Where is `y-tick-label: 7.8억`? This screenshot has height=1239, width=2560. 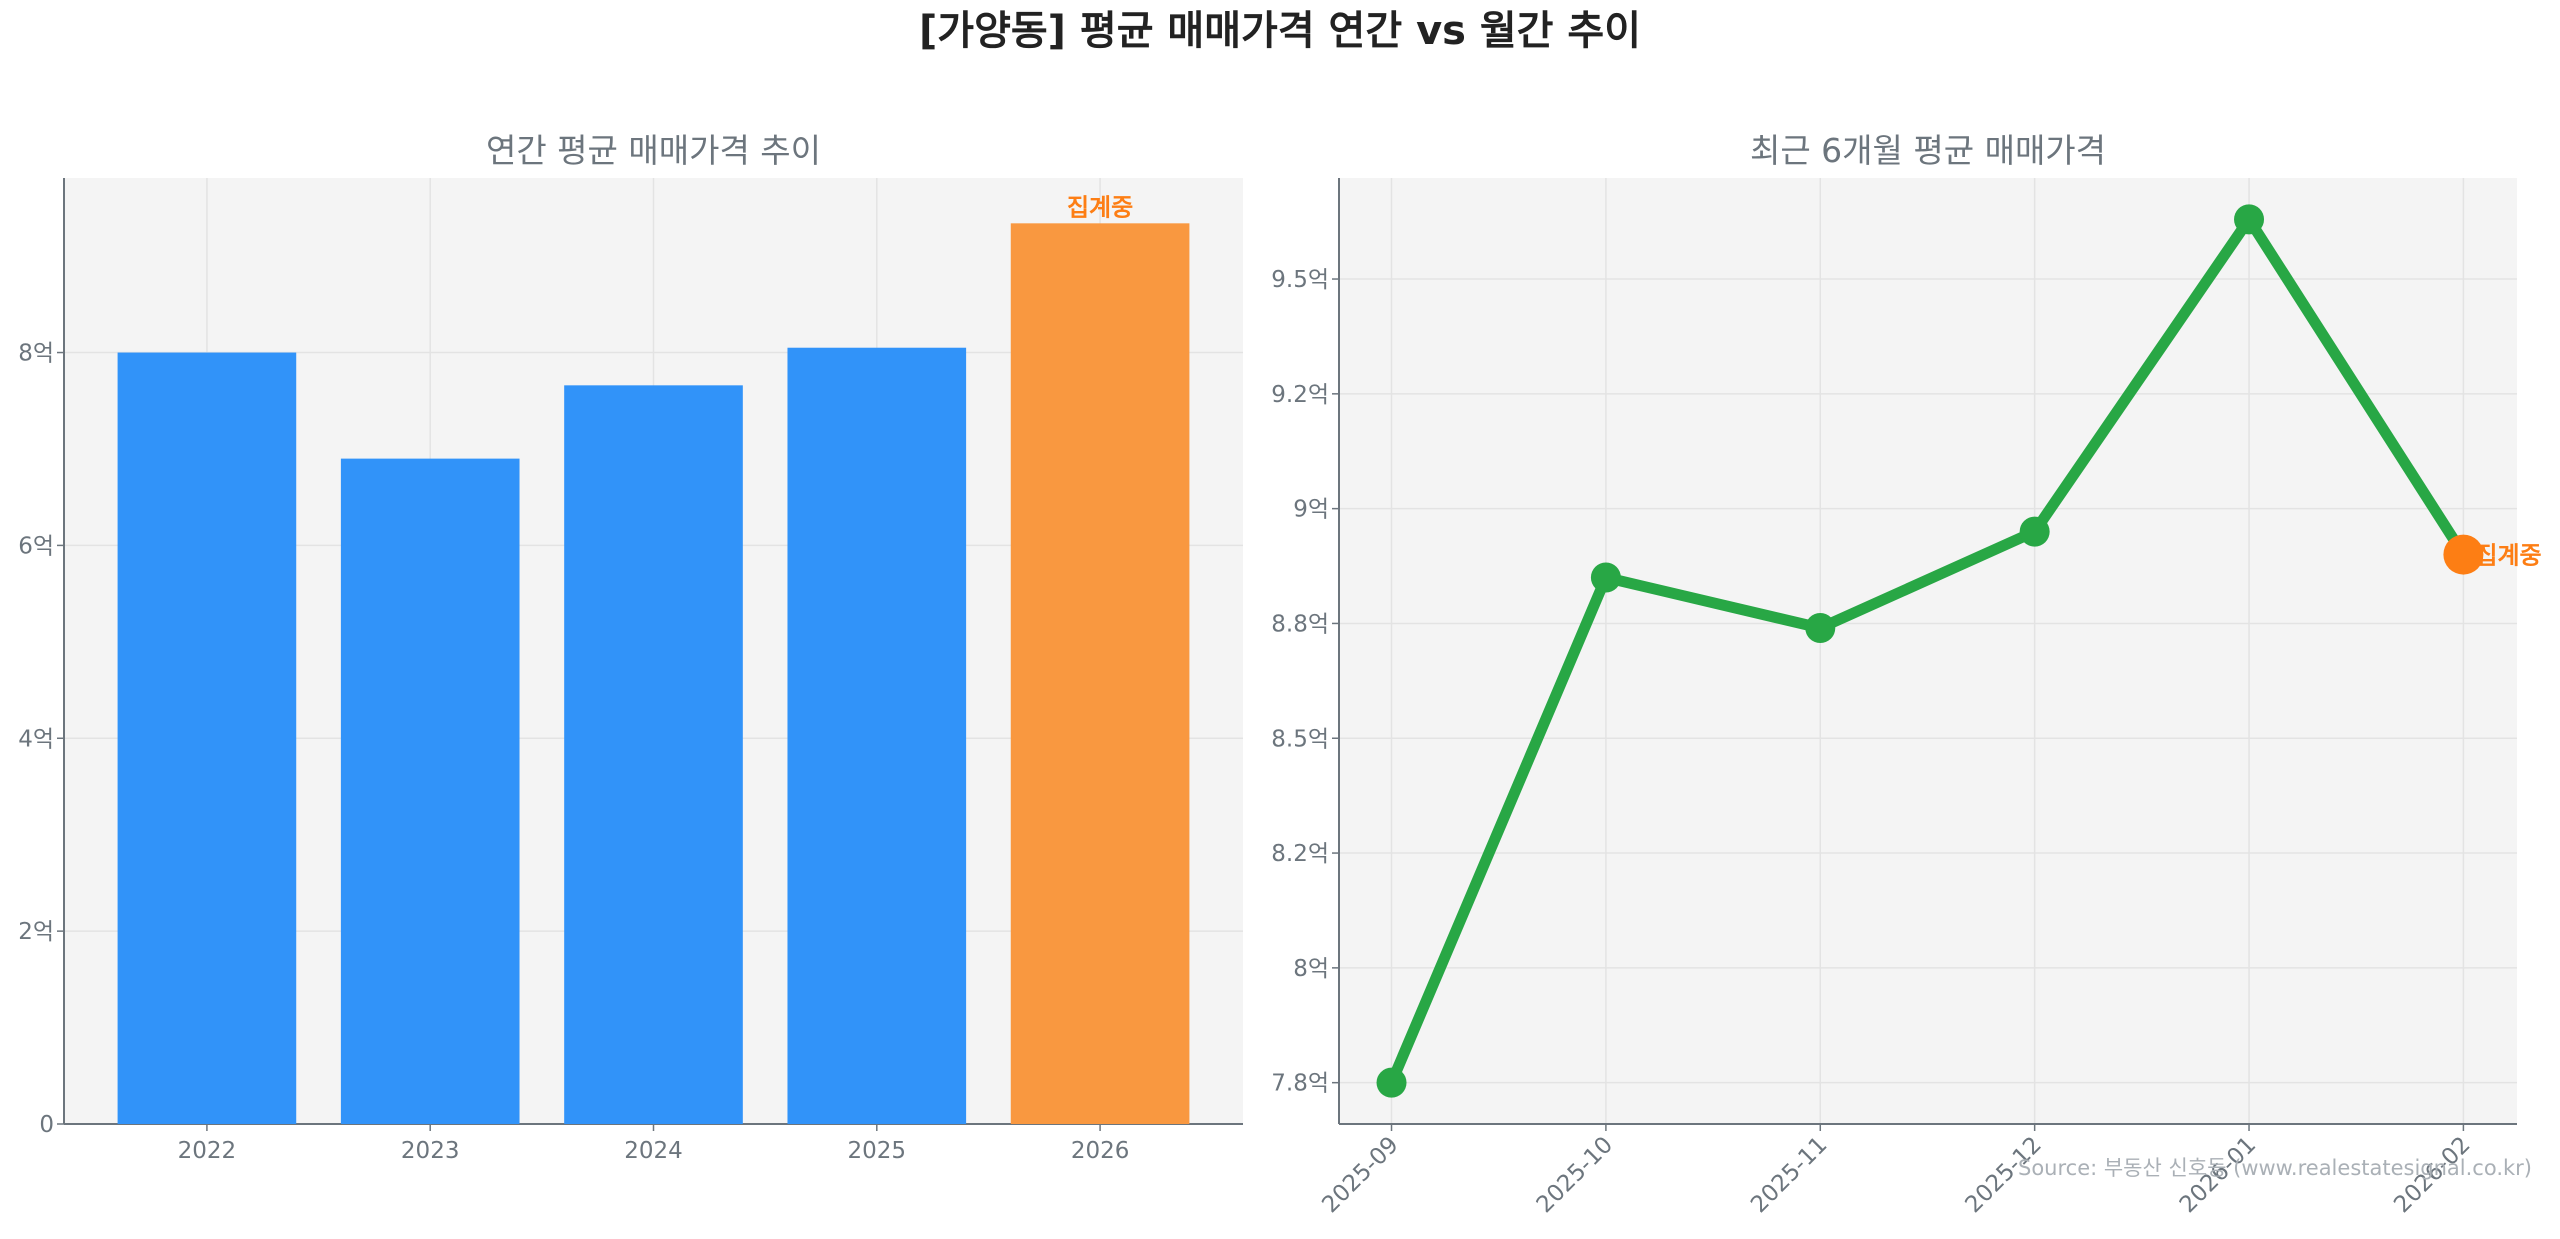 y-tick-label: 7.8억 is located at coordinates (1300, 1084).